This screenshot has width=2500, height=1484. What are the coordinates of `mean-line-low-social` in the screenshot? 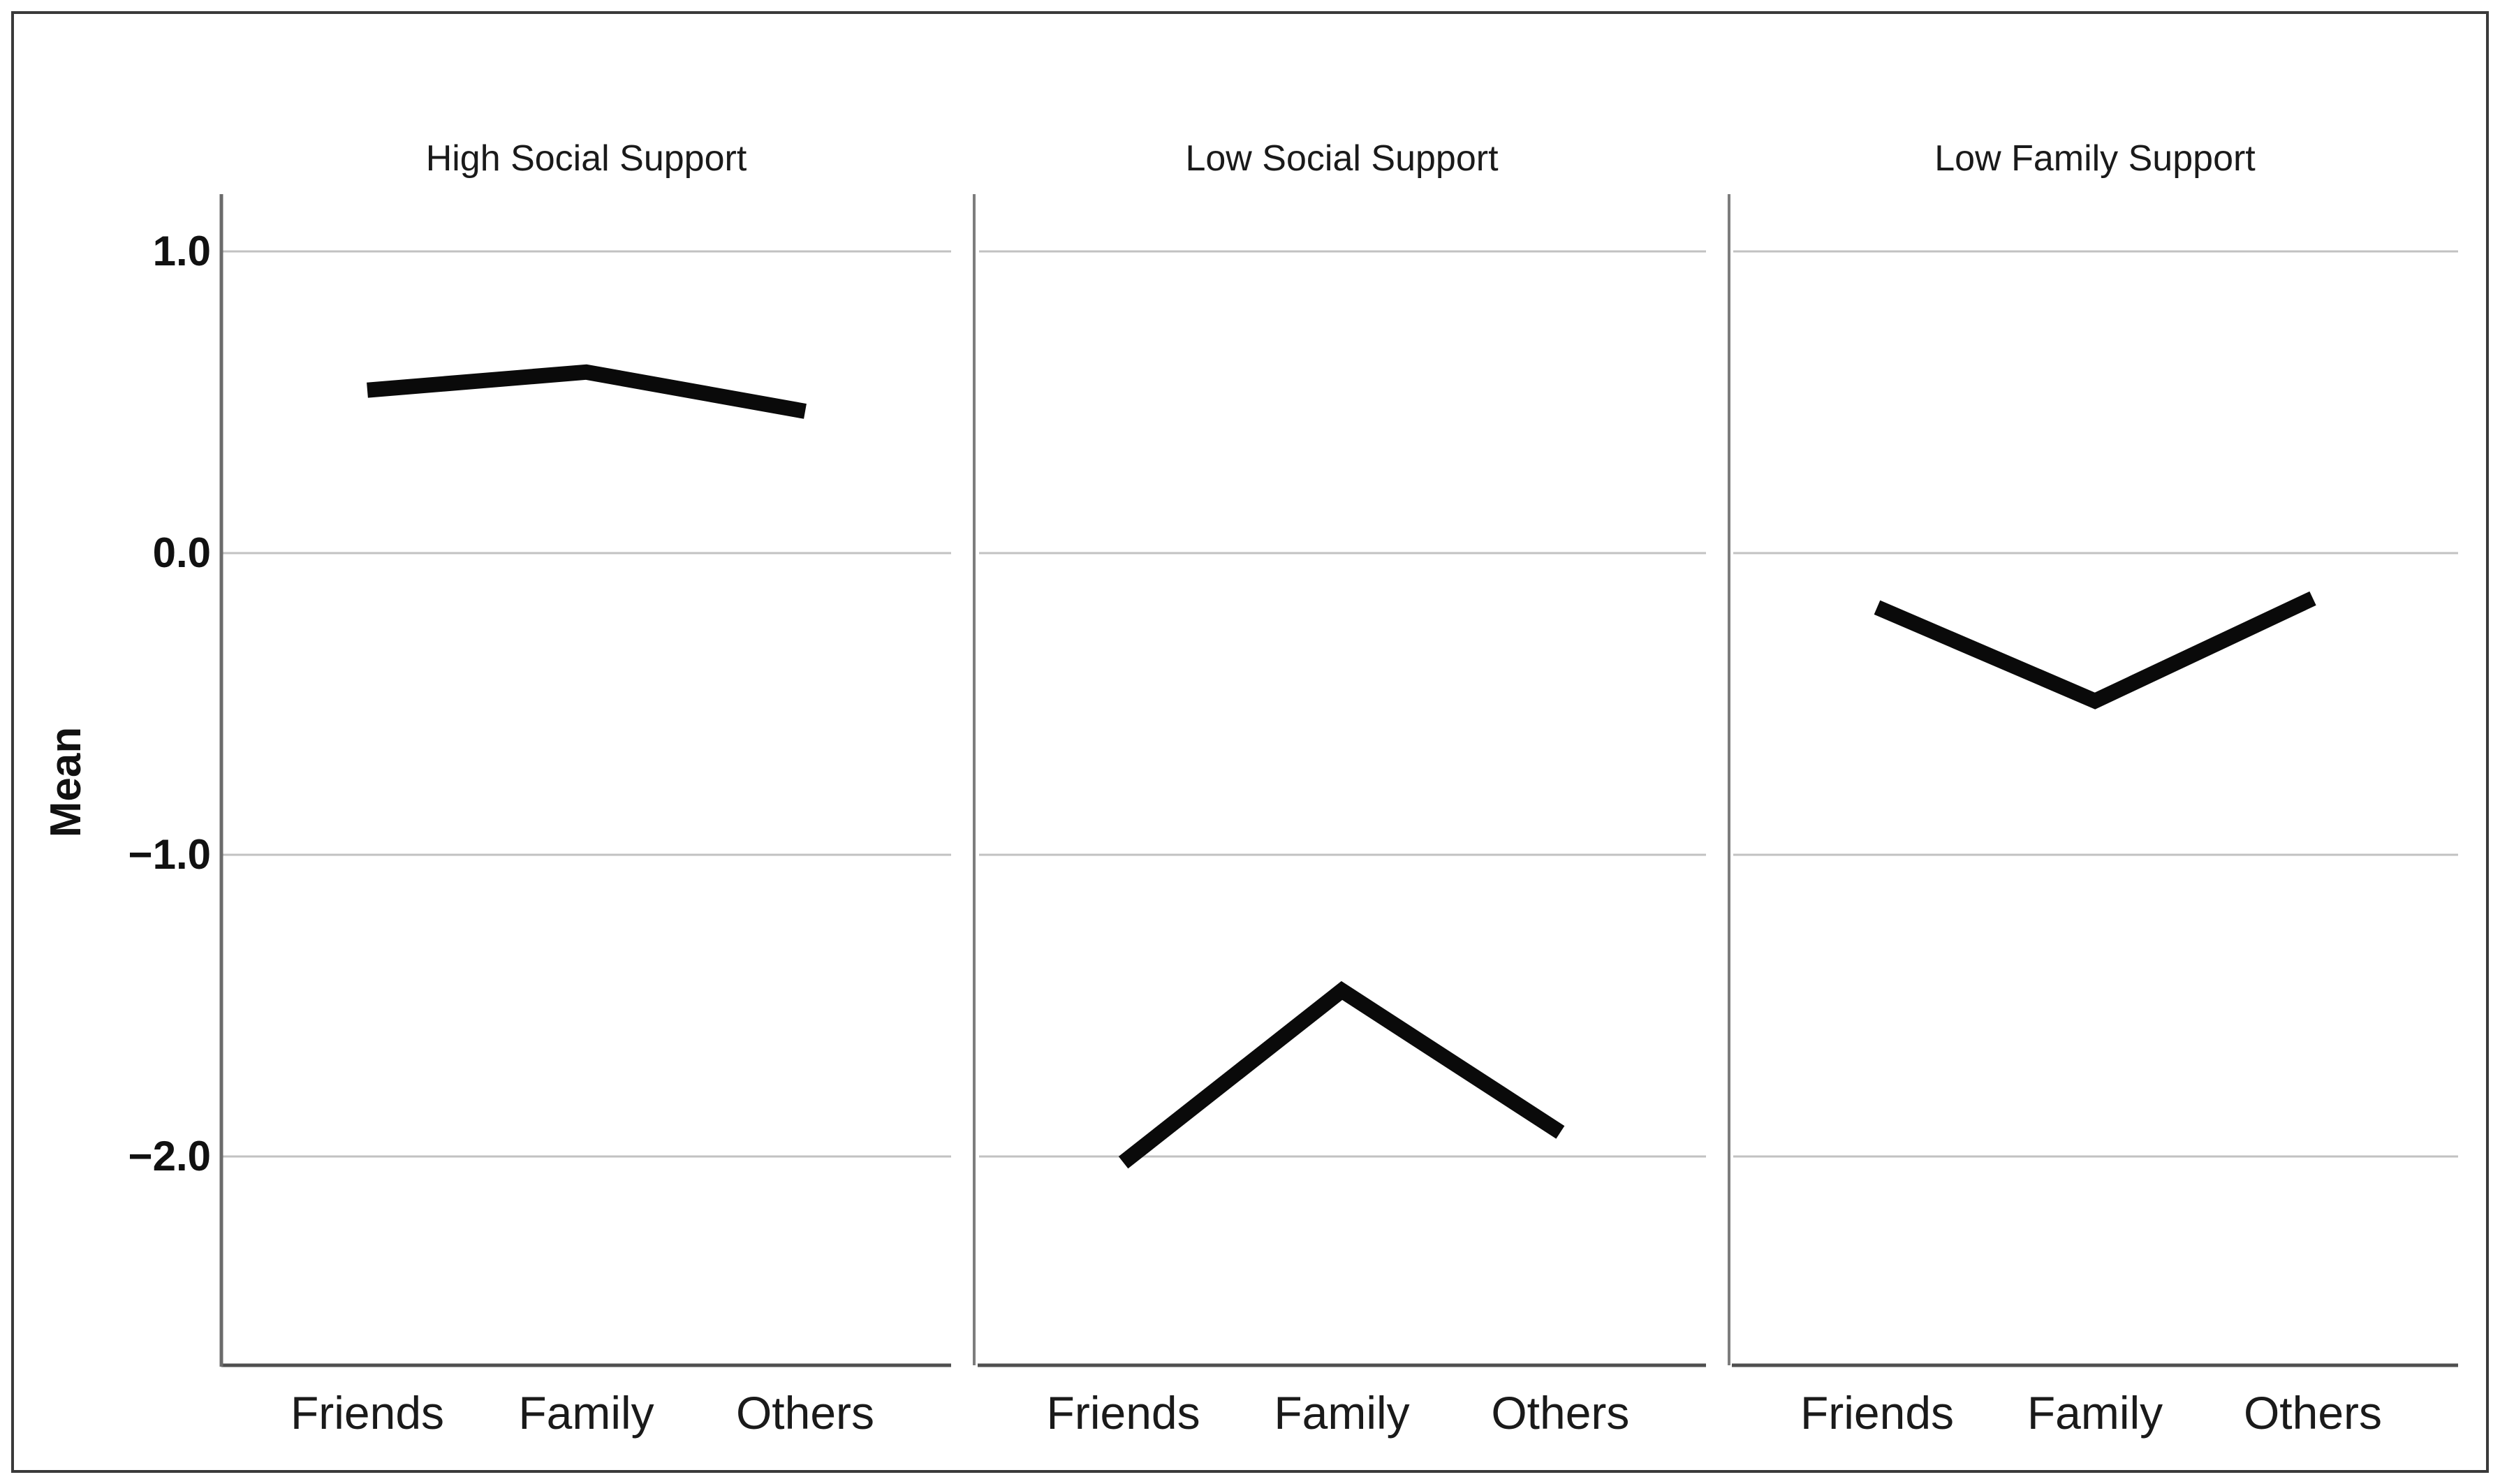 It's located at (1341, 1074).